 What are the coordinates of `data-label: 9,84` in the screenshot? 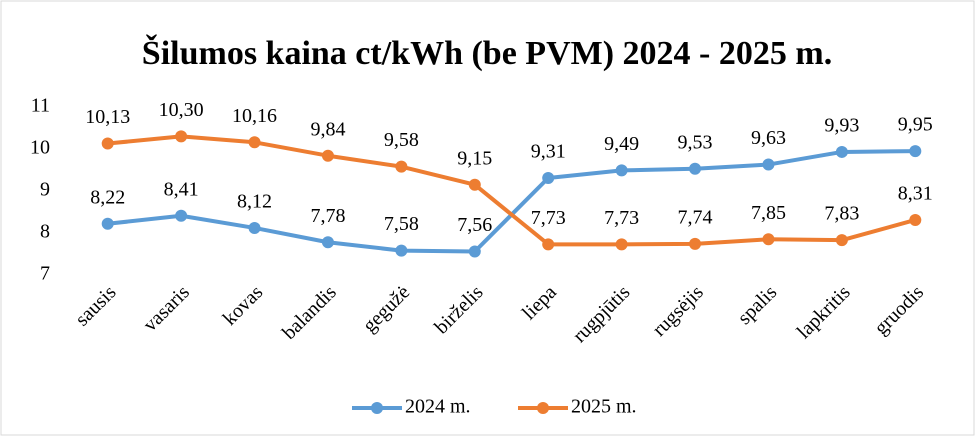 It's located at (327, 129).